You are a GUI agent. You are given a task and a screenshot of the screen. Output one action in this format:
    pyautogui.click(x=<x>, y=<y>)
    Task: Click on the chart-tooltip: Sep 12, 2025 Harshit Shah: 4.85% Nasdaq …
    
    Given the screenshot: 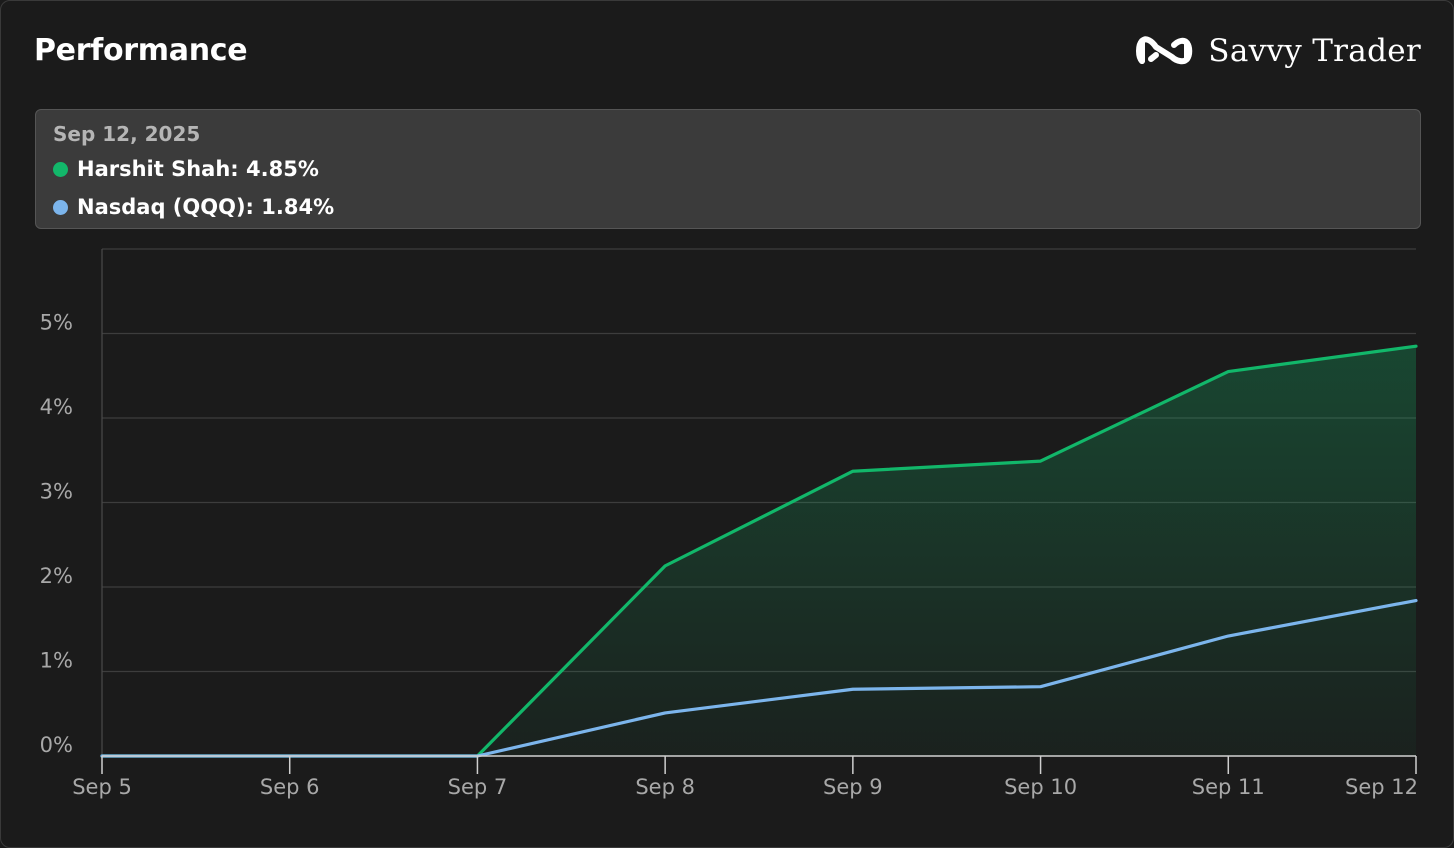 What is the action you would take?
    pyautogui.click(x=728, y=169)
    